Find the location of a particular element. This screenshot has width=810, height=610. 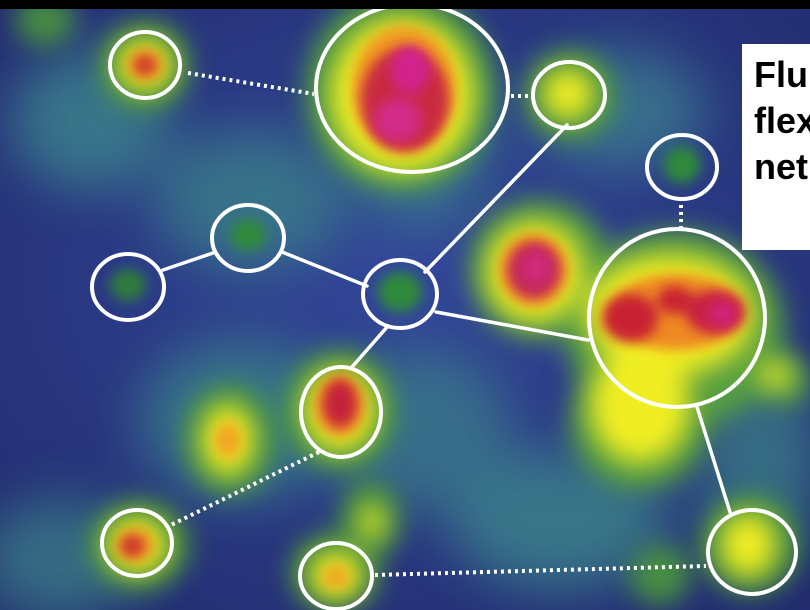

caption-line-2: flex is located at coordinates (782, 120).